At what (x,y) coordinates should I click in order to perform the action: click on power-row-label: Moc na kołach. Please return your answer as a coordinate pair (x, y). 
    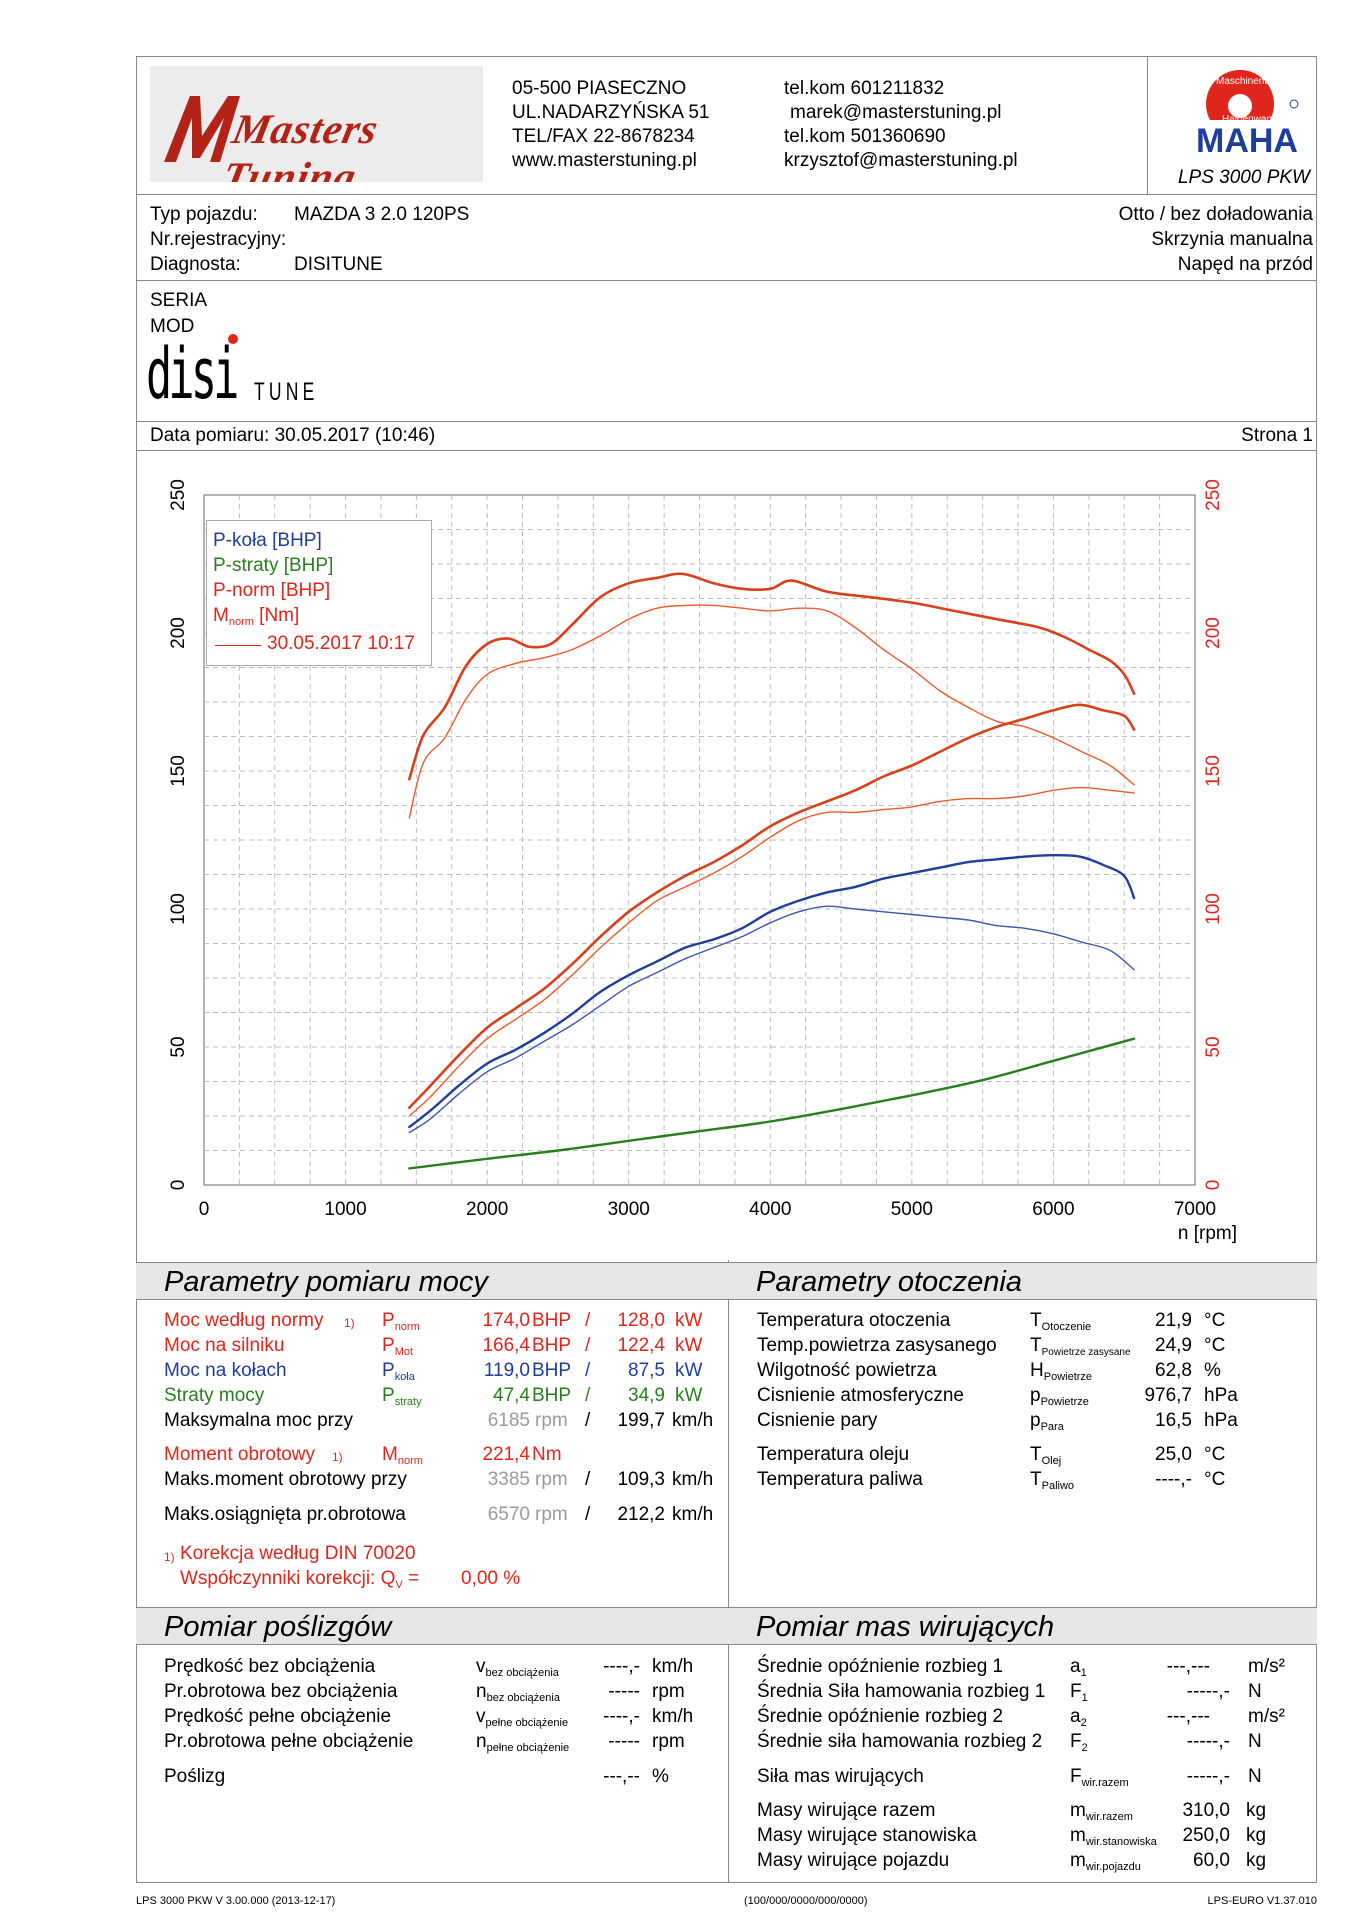
    Looking at the image, I should click on (225, 1370).